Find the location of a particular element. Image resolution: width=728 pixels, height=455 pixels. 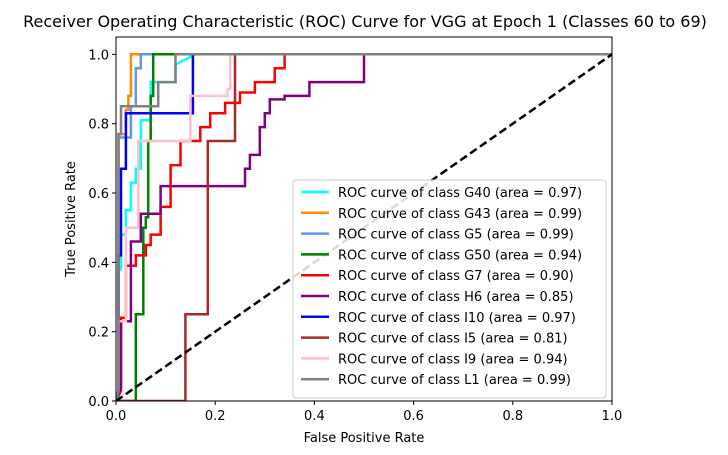

legend-entry: ROC curve of class G7 (area = 0.90) is located at coordinates (456, 276).